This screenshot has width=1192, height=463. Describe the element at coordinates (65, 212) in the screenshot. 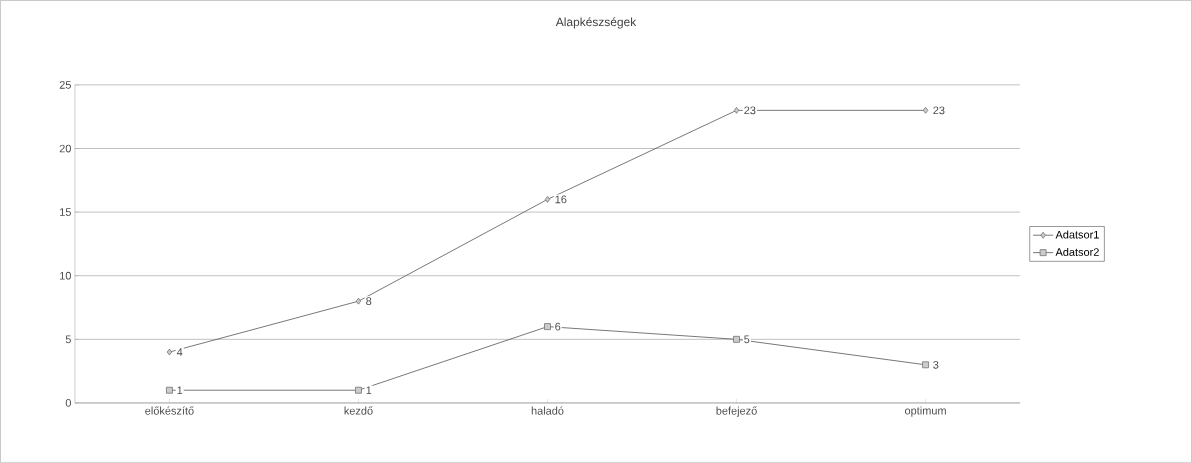

I see `y-tick-label: 15` at that location.